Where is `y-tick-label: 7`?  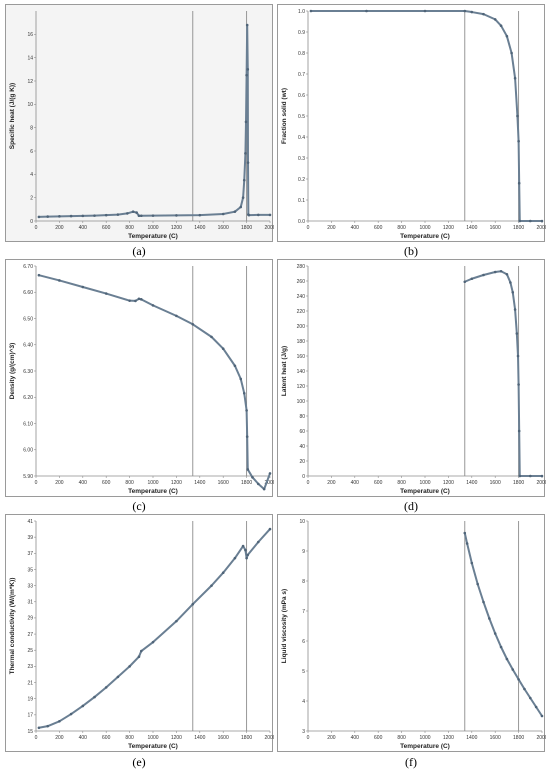 y-tick-label: 7 is located at coordinates (303, 612).